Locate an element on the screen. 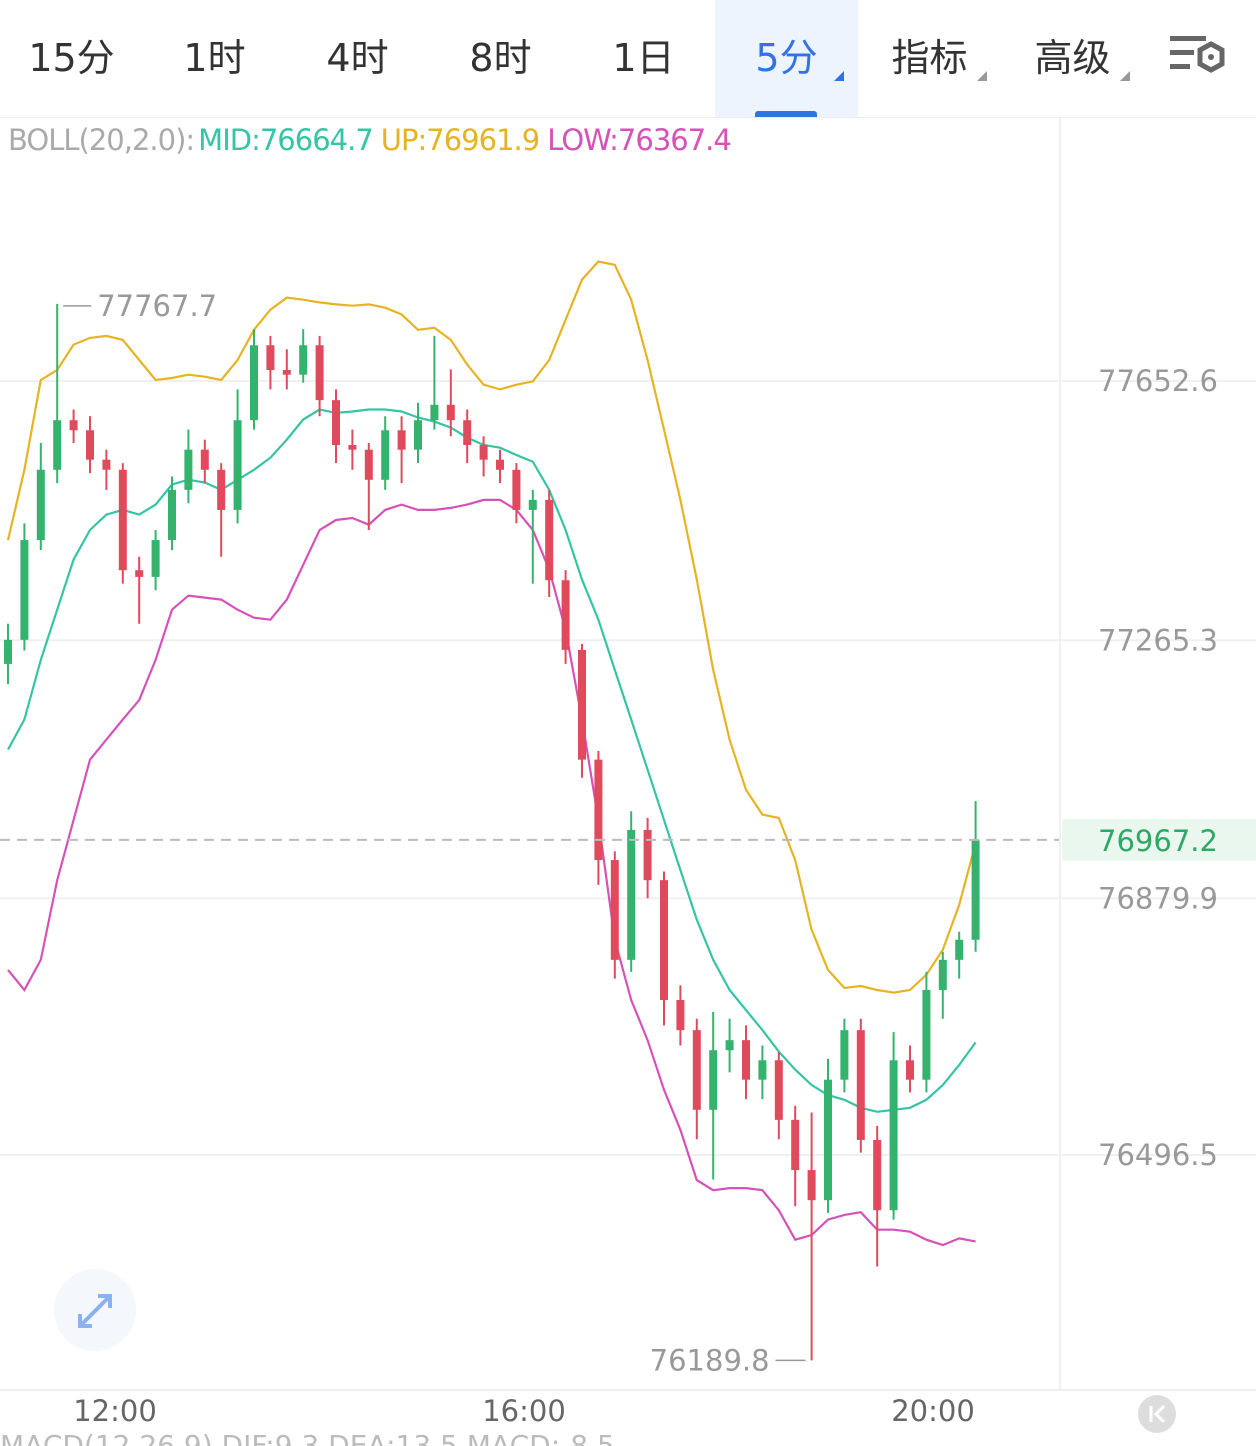 The width and height of the screenshot is (1256, 1446). tab: 指标 is located at coordinates (929, 58).